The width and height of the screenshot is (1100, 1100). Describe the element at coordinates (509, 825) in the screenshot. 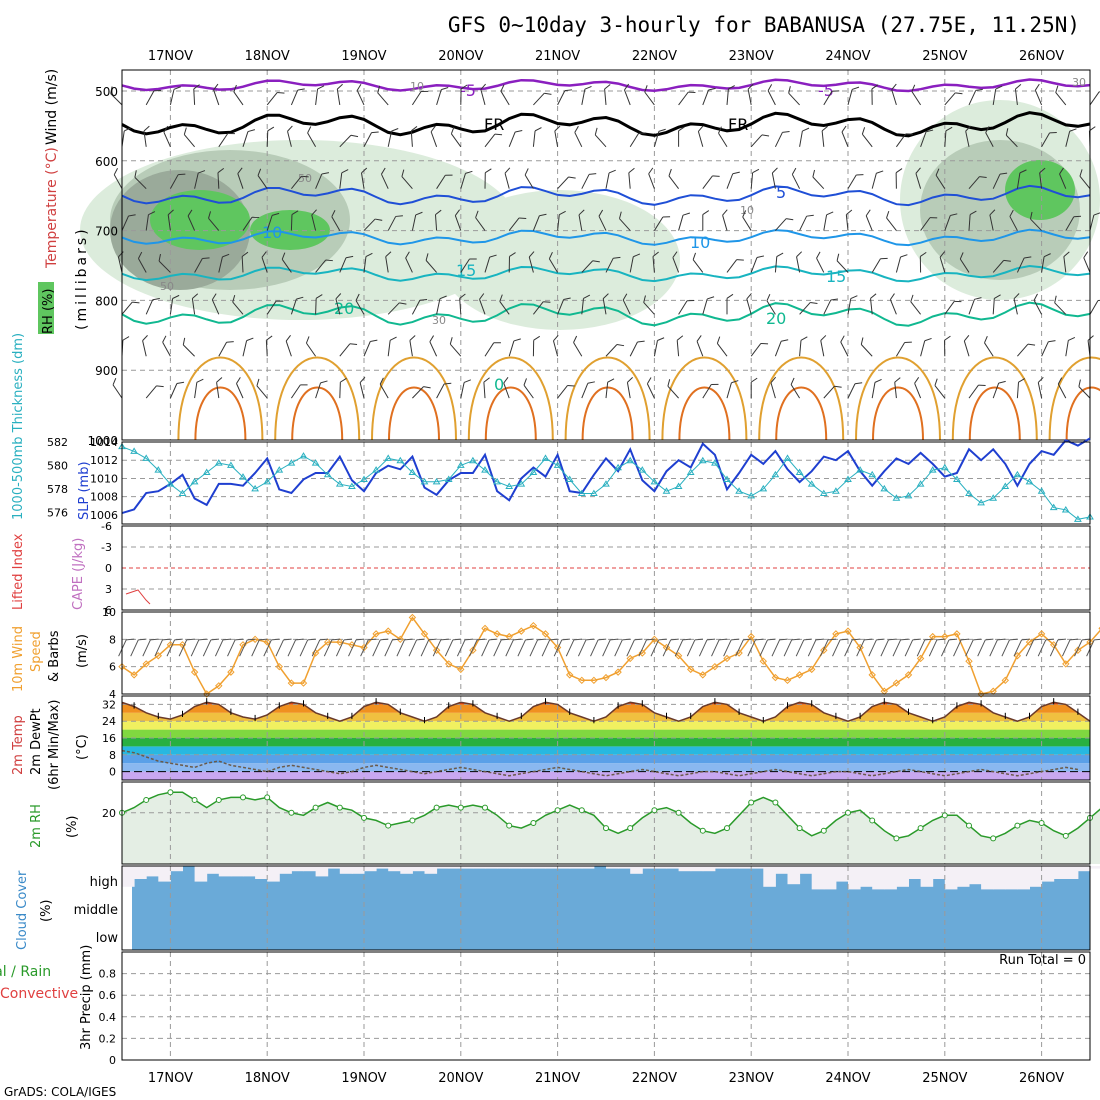

I see `rh2m-marker` at that location.